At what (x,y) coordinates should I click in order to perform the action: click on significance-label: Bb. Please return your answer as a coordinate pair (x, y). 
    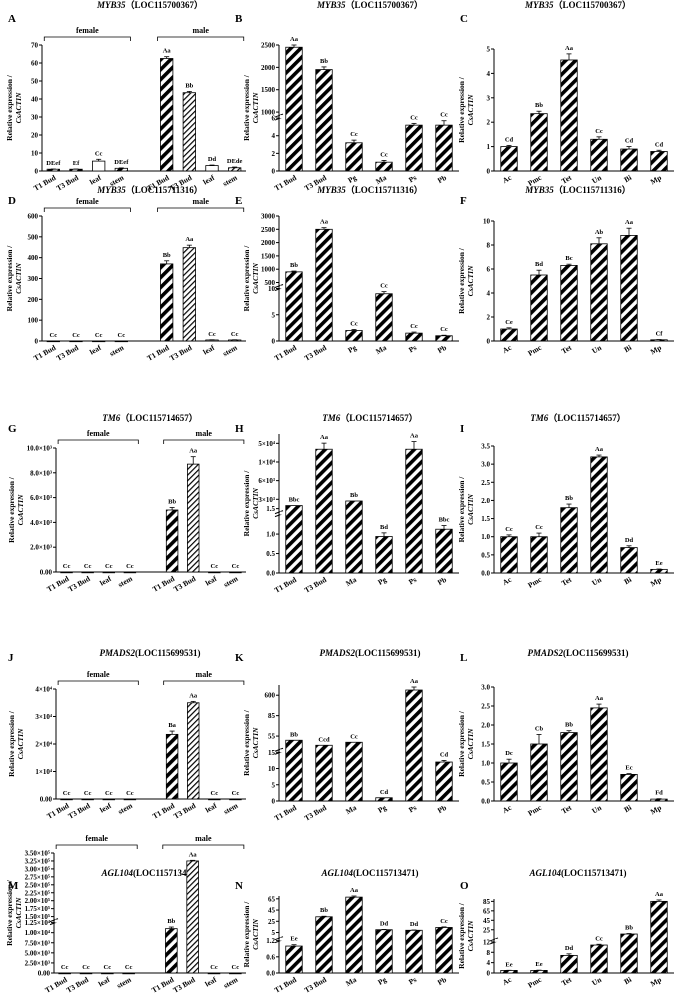
    Looking at the image, I should click on (324, 61).